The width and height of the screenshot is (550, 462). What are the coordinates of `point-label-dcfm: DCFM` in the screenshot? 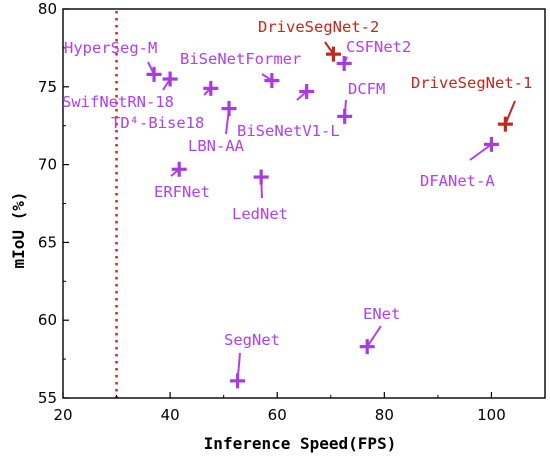 It's located at (366, 89).